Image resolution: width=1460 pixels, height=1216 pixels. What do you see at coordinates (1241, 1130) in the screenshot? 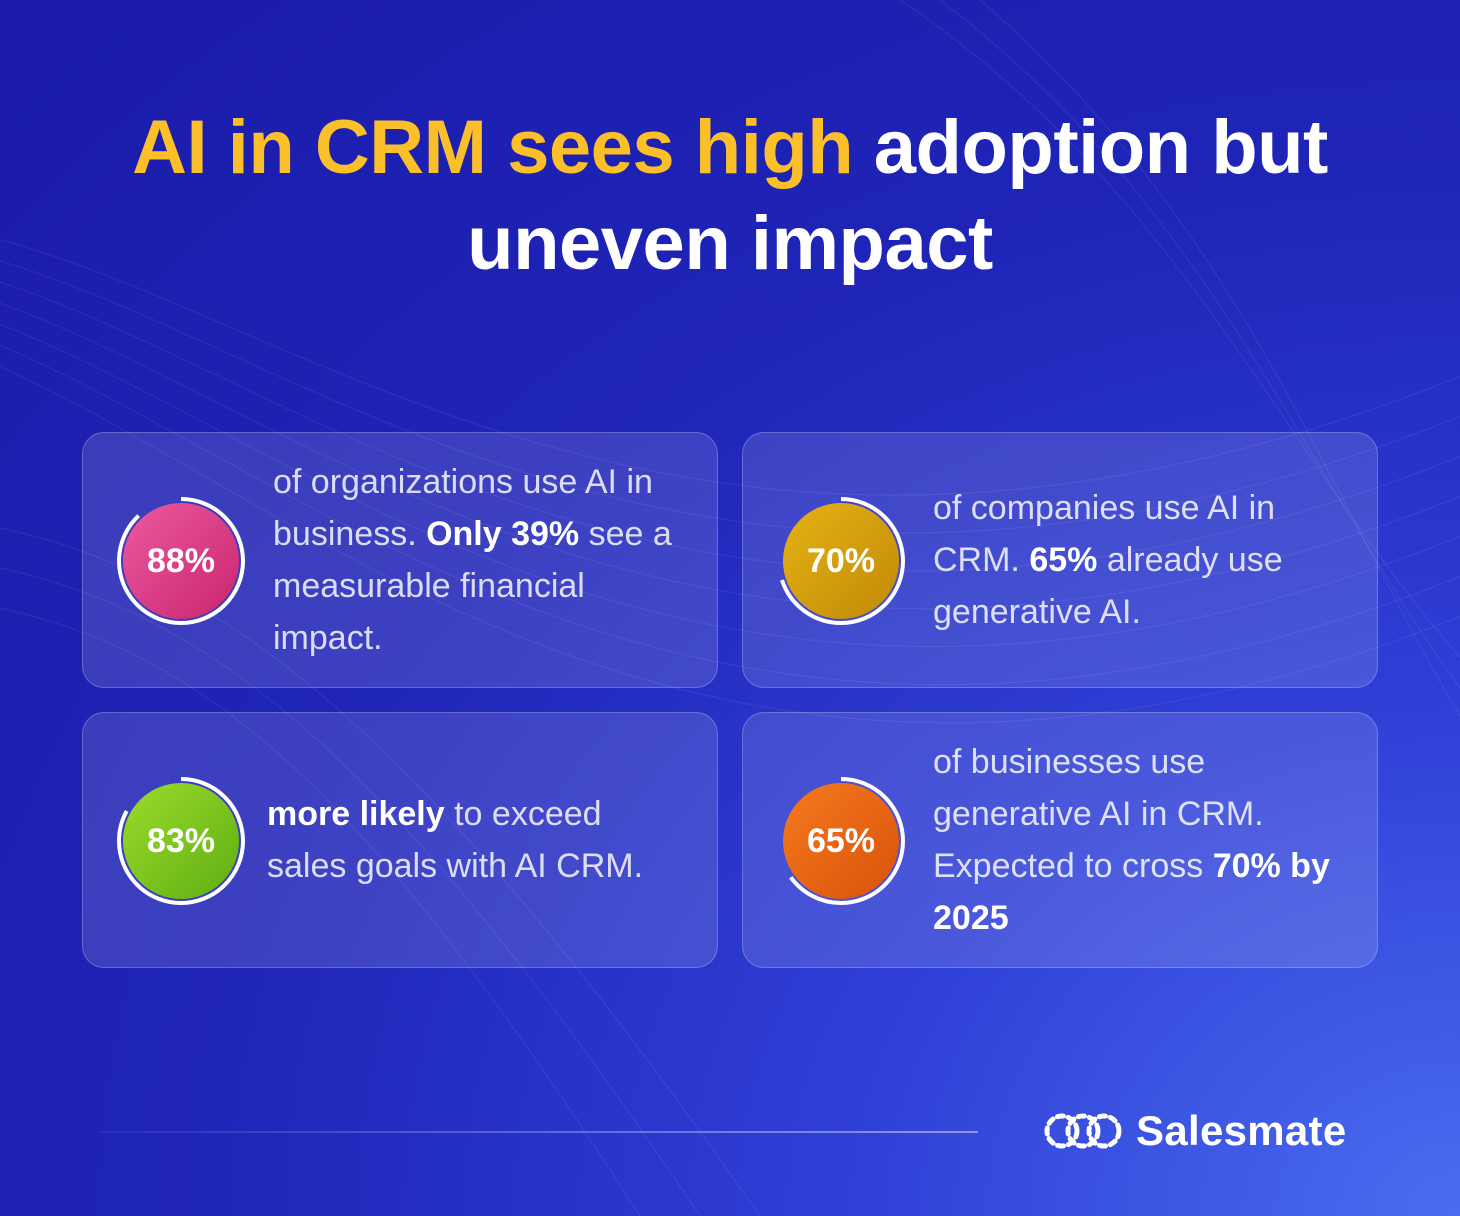
I see `brand-name: Salesmate` at bounding box center [1241, 1130].